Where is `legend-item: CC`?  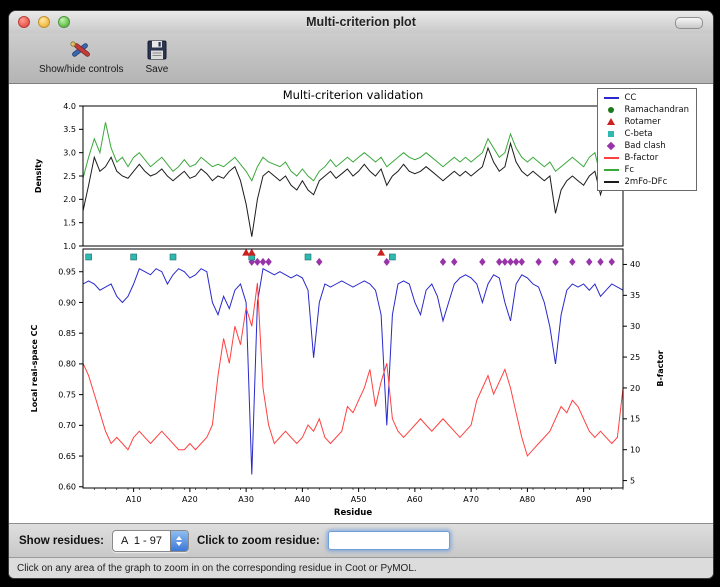
legend-item: CC is located at coordinates (645, 97).